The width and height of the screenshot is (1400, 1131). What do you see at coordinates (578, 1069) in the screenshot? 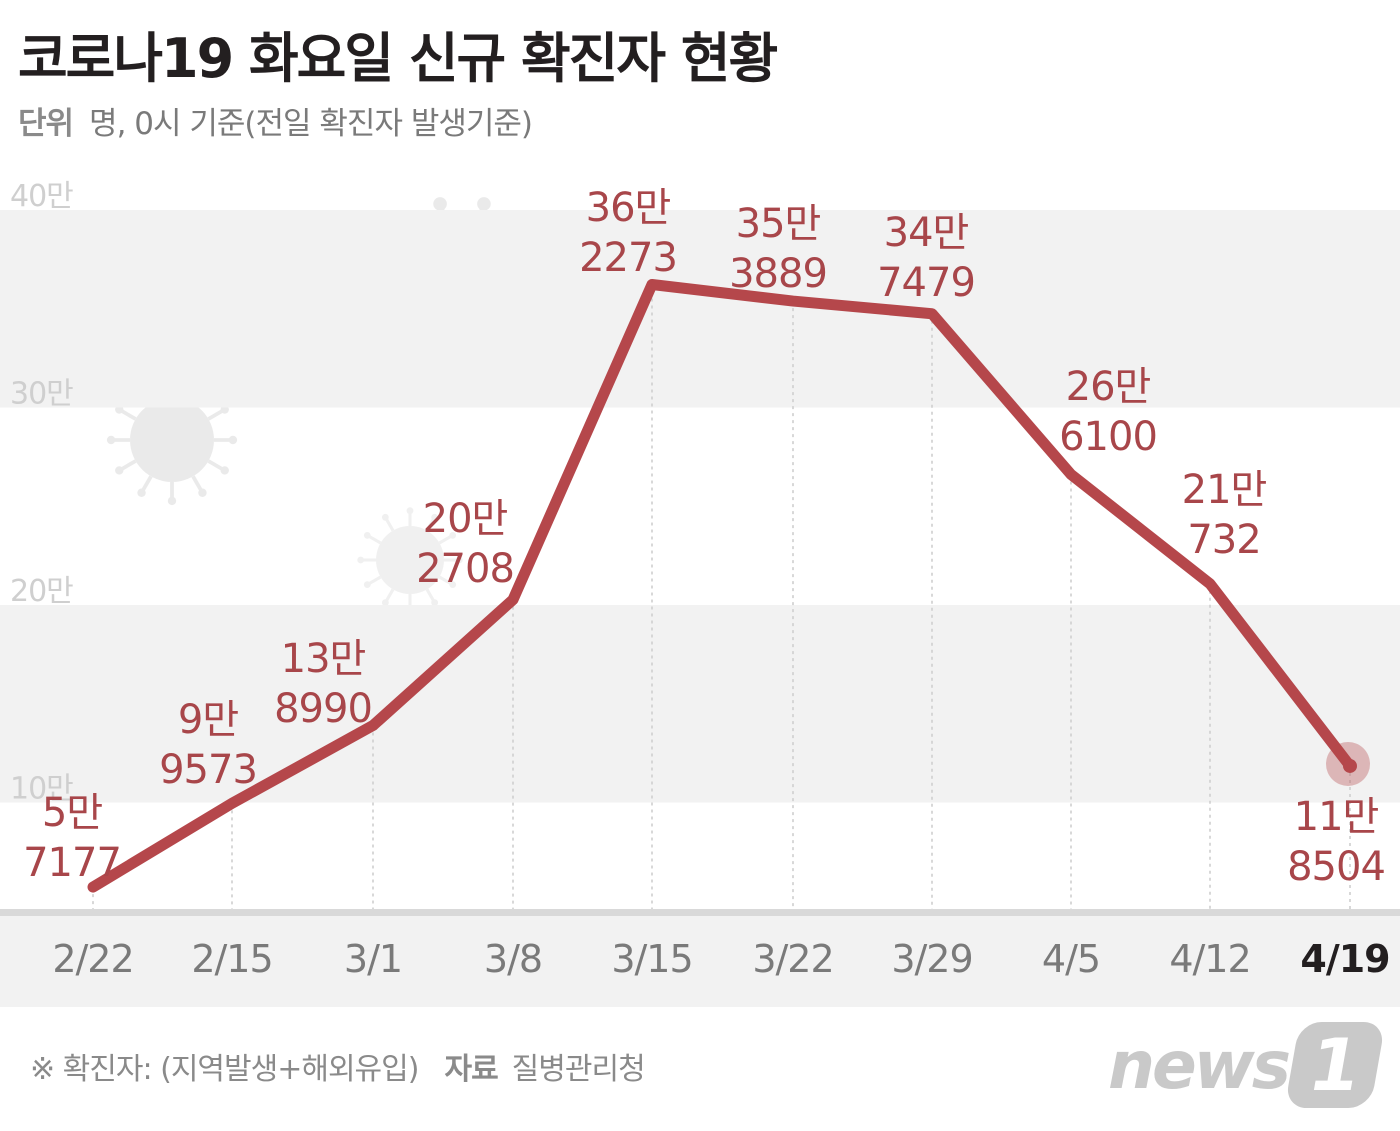
I see `source-value: 질병관리청` at bounding box center [578, 1069].